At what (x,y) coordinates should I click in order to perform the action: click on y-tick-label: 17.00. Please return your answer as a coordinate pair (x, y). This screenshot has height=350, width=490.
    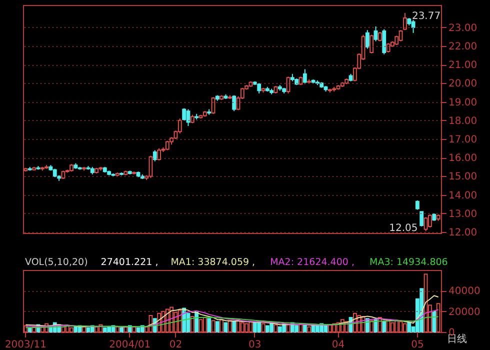
    Looking at the image, I should click on (463, 140).